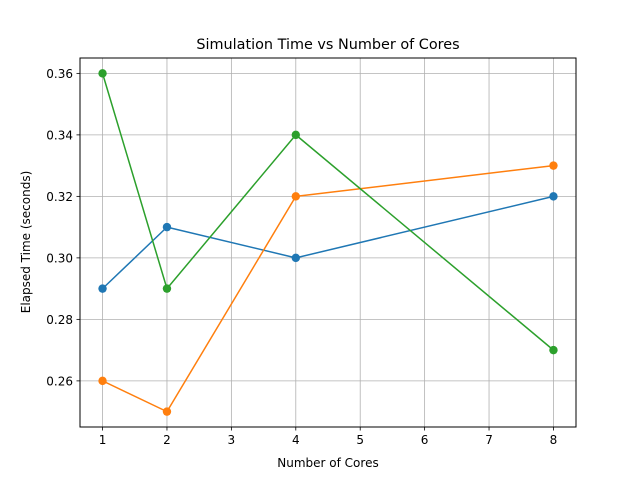 The image size is (640, 480). What do you see at coordinates (59, 197) in the screenshot?
I see `y-tick-label: 0.32` at bounding box center [59, 197].